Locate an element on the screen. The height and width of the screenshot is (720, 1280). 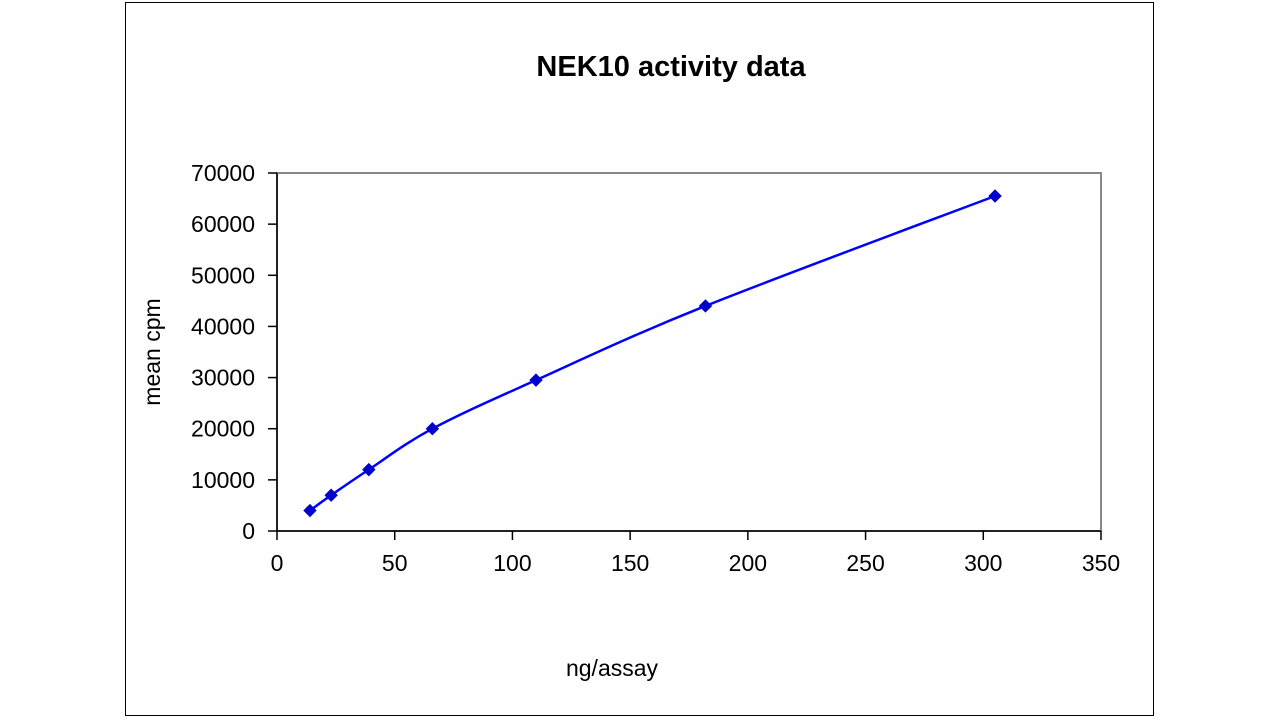
x-tick-label: 100 is located at coordinates (512, 563).